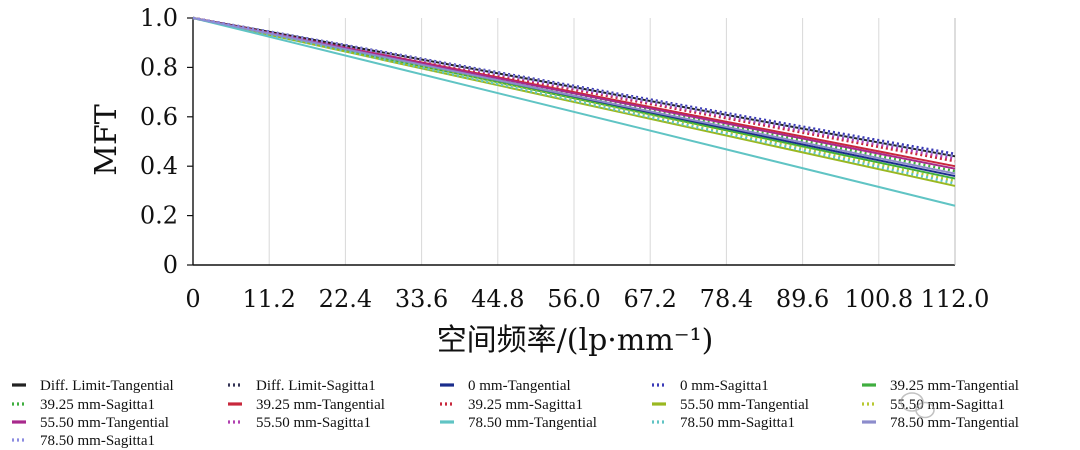  I want to click on legend-label: Diff. Limit-Tangential, so click(107, 386).